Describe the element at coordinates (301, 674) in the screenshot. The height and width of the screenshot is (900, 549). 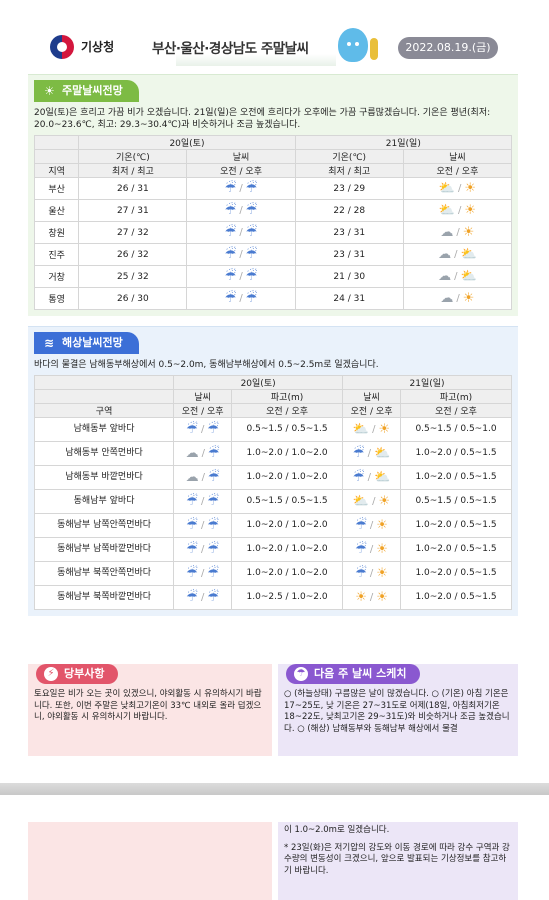
I see `rain-cloud-icon: ☂` at that location.